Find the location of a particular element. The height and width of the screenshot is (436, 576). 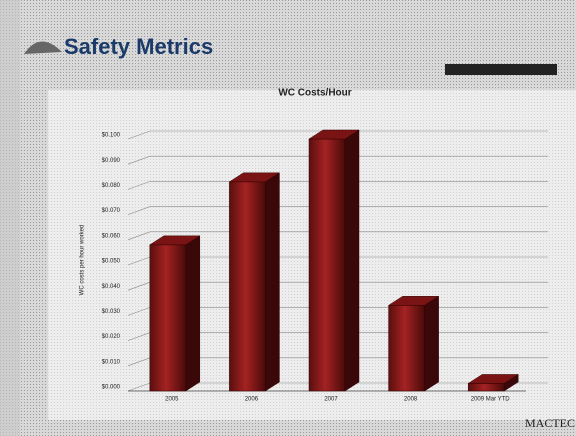

left-strip is located at coordinates (10, 218).